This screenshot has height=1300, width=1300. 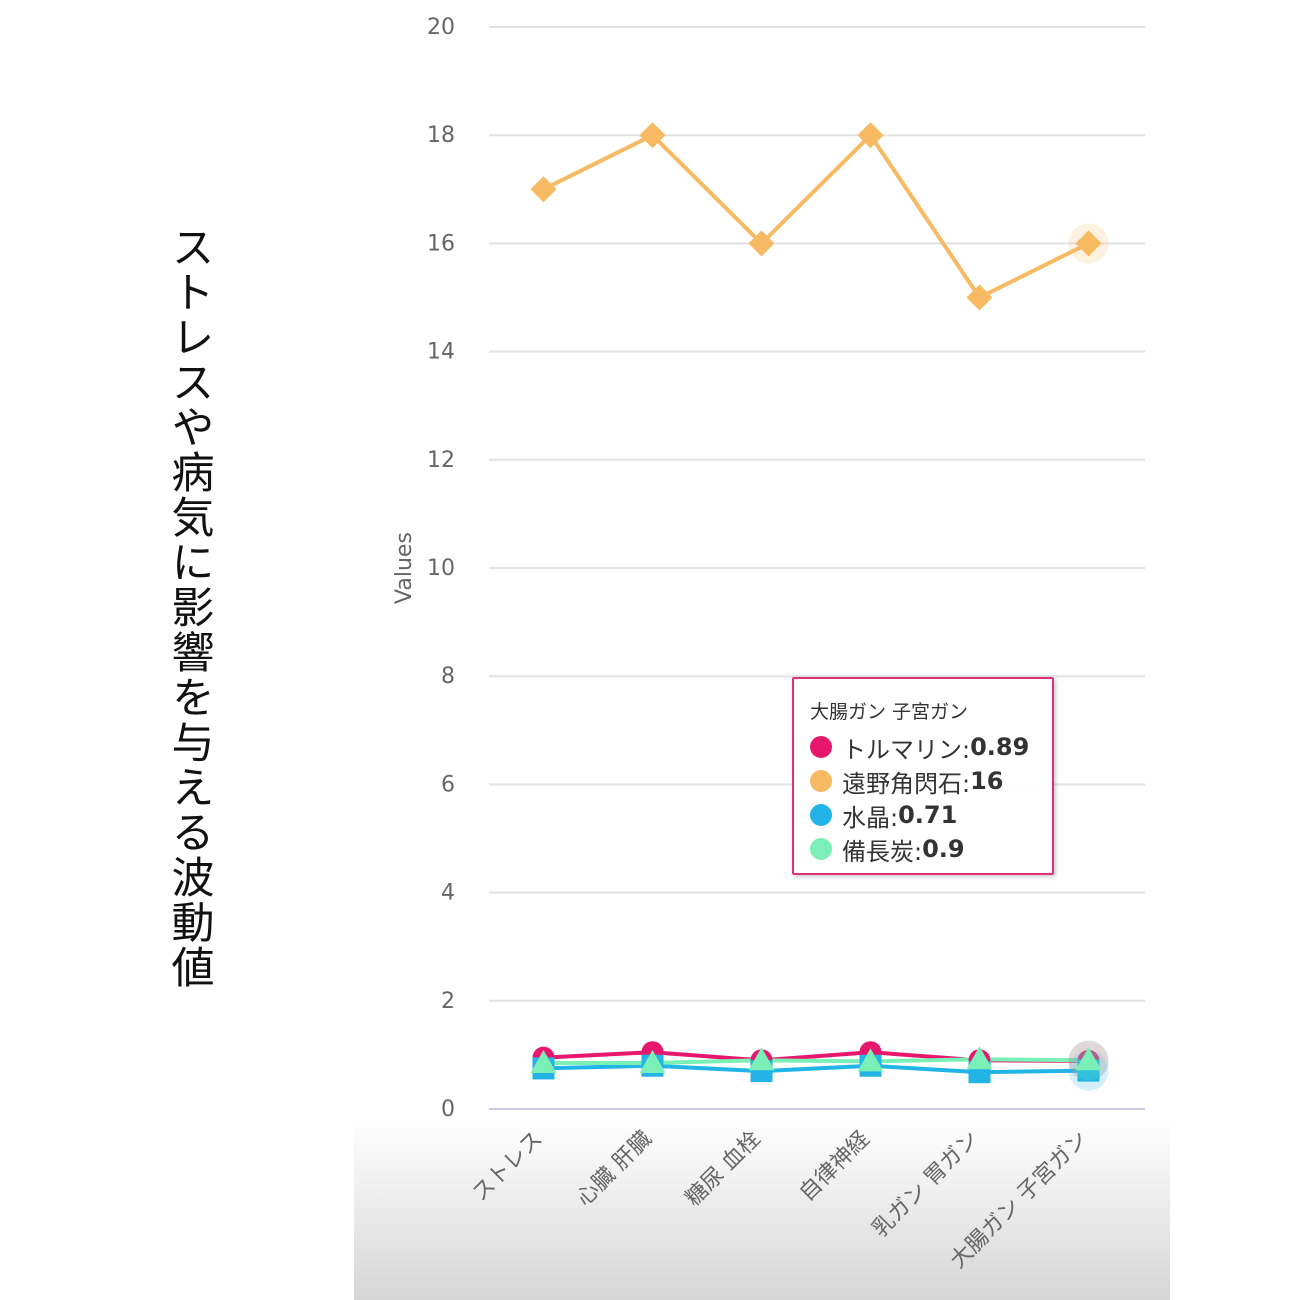 What do you see at coordinates (189, 607) in the screenshot?
I see `chart-title: ストレスや病気に影響を与える波動値` at bounding box center [189, 607].